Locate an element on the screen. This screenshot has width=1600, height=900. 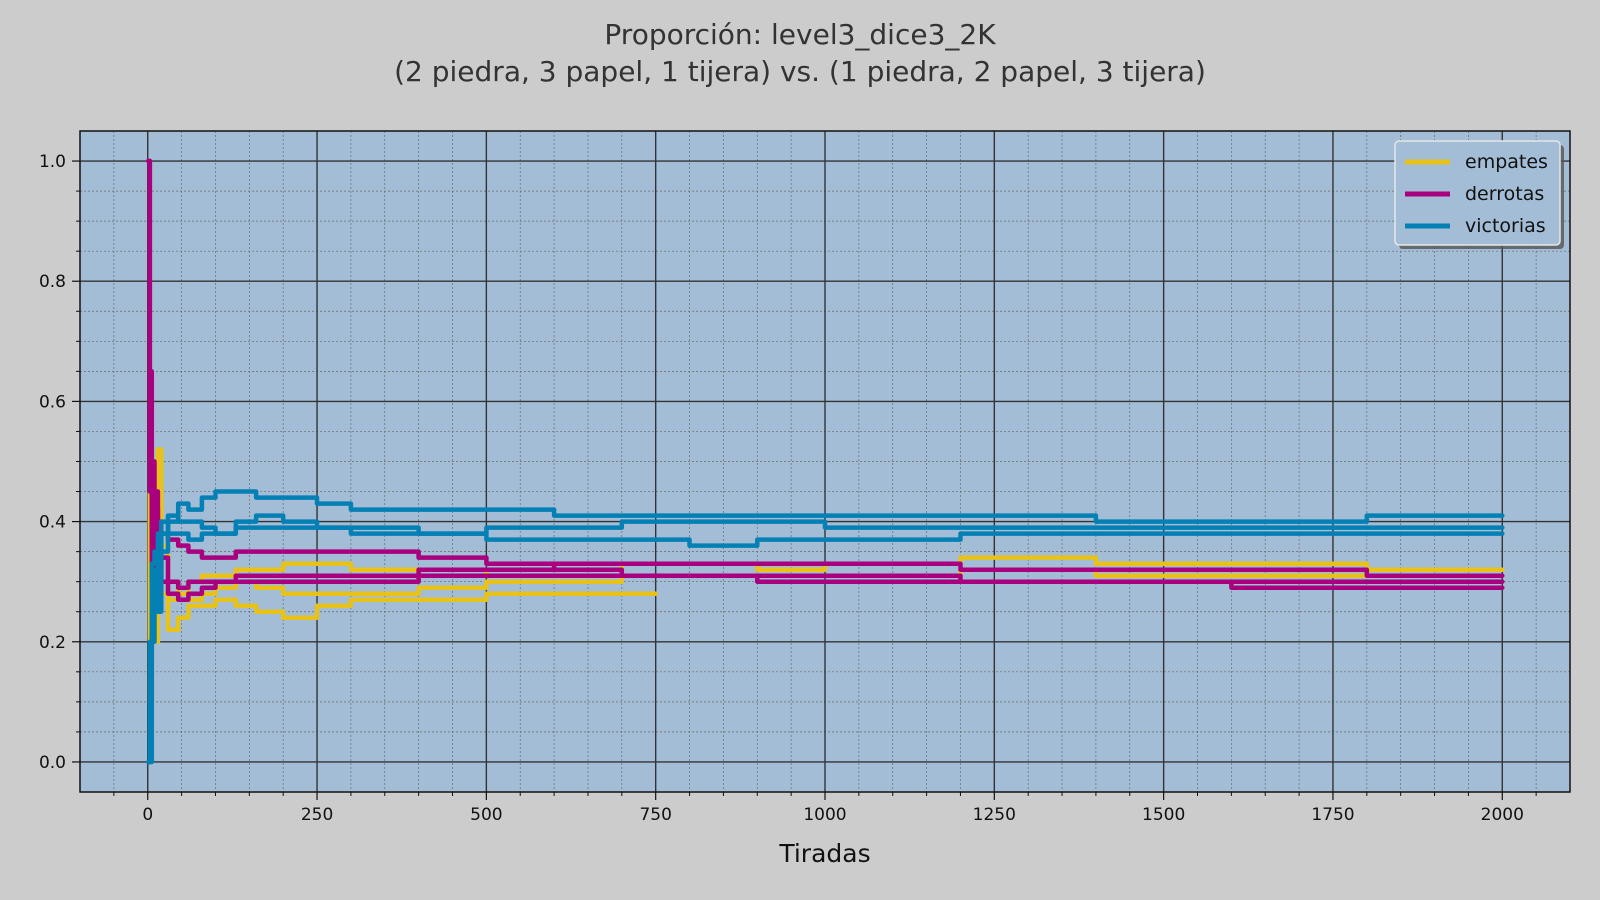
x-tick-label: 250 is located at coordinates (317, 815).